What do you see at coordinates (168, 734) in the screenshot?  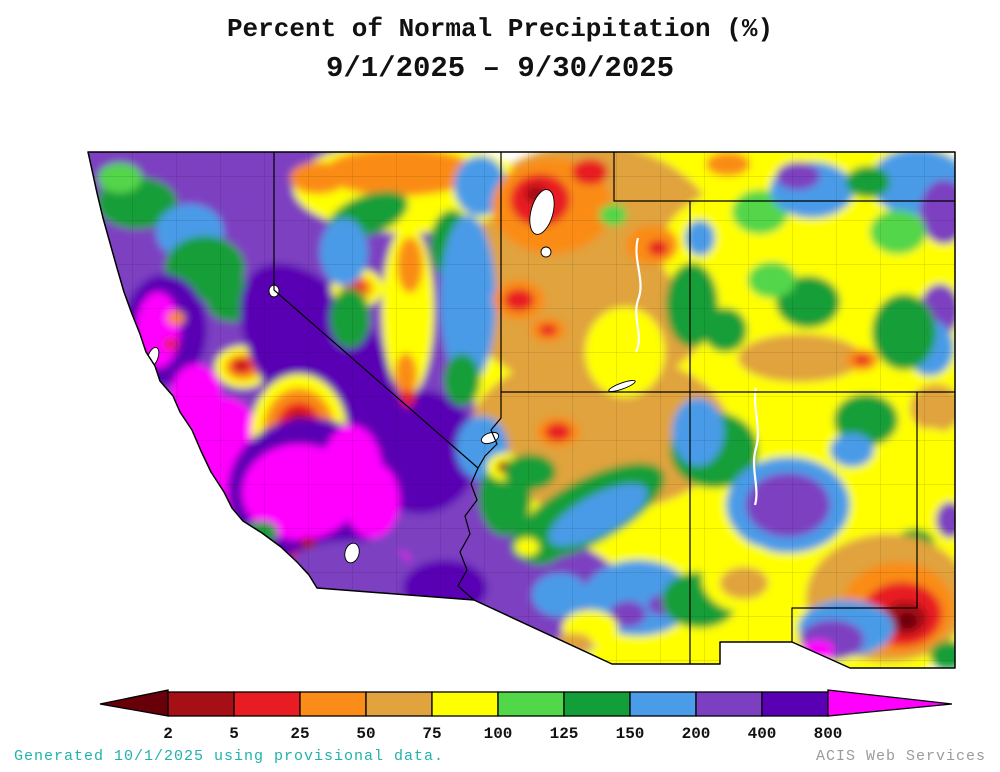 I see `legend-tick-label: 2` at bounding box center [168, 734].